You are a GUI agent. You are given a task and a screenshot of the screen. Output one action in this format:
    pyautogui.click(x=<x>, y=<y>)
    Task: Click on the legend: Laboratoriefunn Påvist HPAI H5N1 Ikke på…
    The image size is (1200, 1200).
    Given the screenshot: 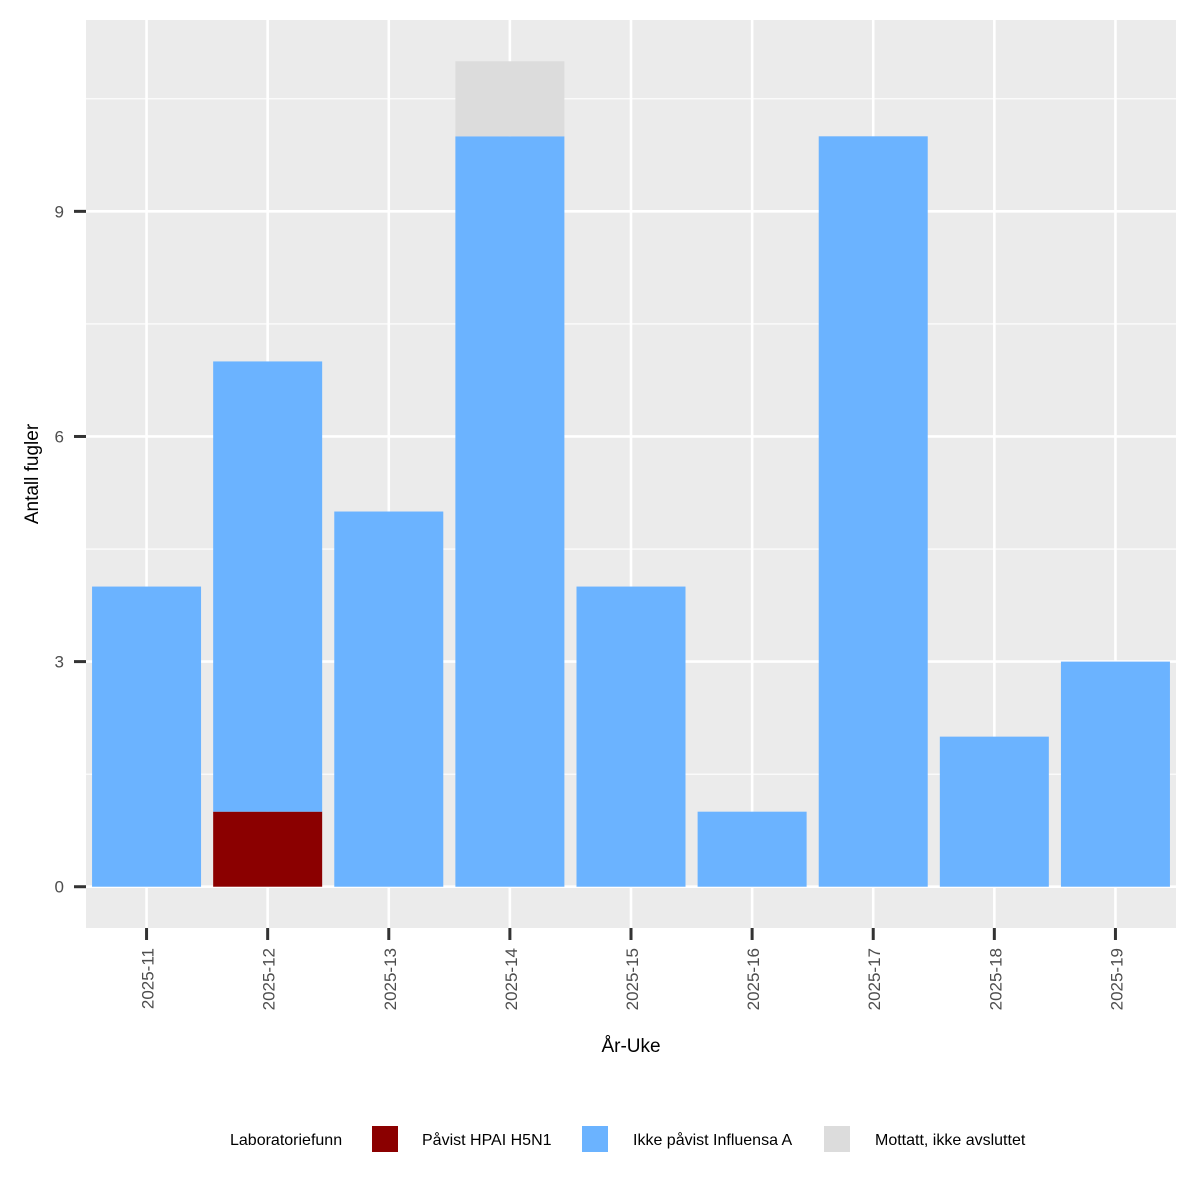 What is the action you would take?
    pyautogui.click(x=628, y=1139)
    